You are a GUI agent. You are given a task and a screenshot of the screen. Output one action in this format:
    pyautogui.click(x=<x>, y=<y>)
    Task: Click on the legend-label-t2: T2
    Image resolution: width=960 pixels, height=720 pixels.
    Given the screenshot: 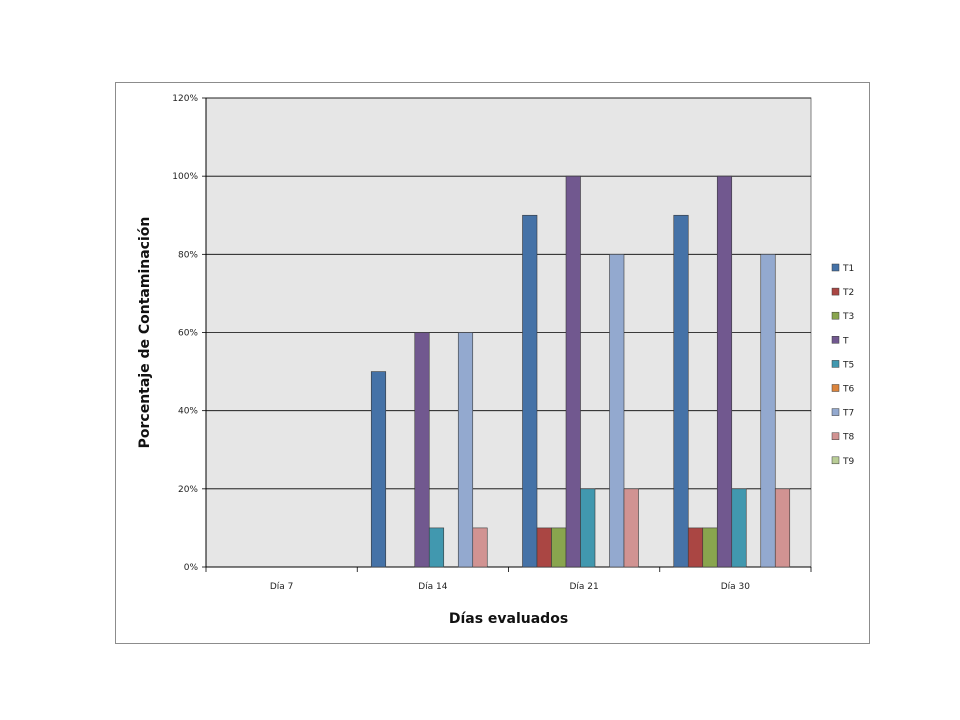 What is the action you would take?
    pyautogui.click(x=848, y=293)
    